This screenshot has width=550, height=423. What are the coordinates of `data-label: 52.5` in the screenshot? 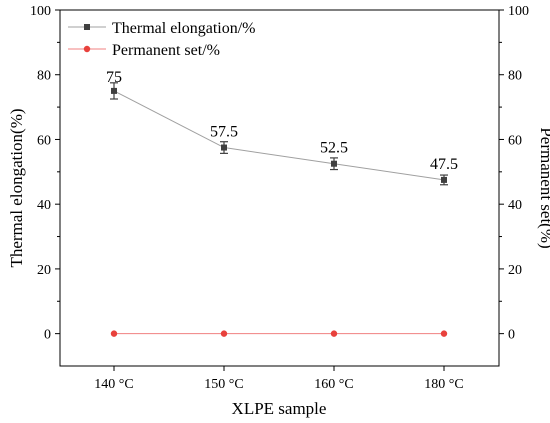 It's located at (334, 148).